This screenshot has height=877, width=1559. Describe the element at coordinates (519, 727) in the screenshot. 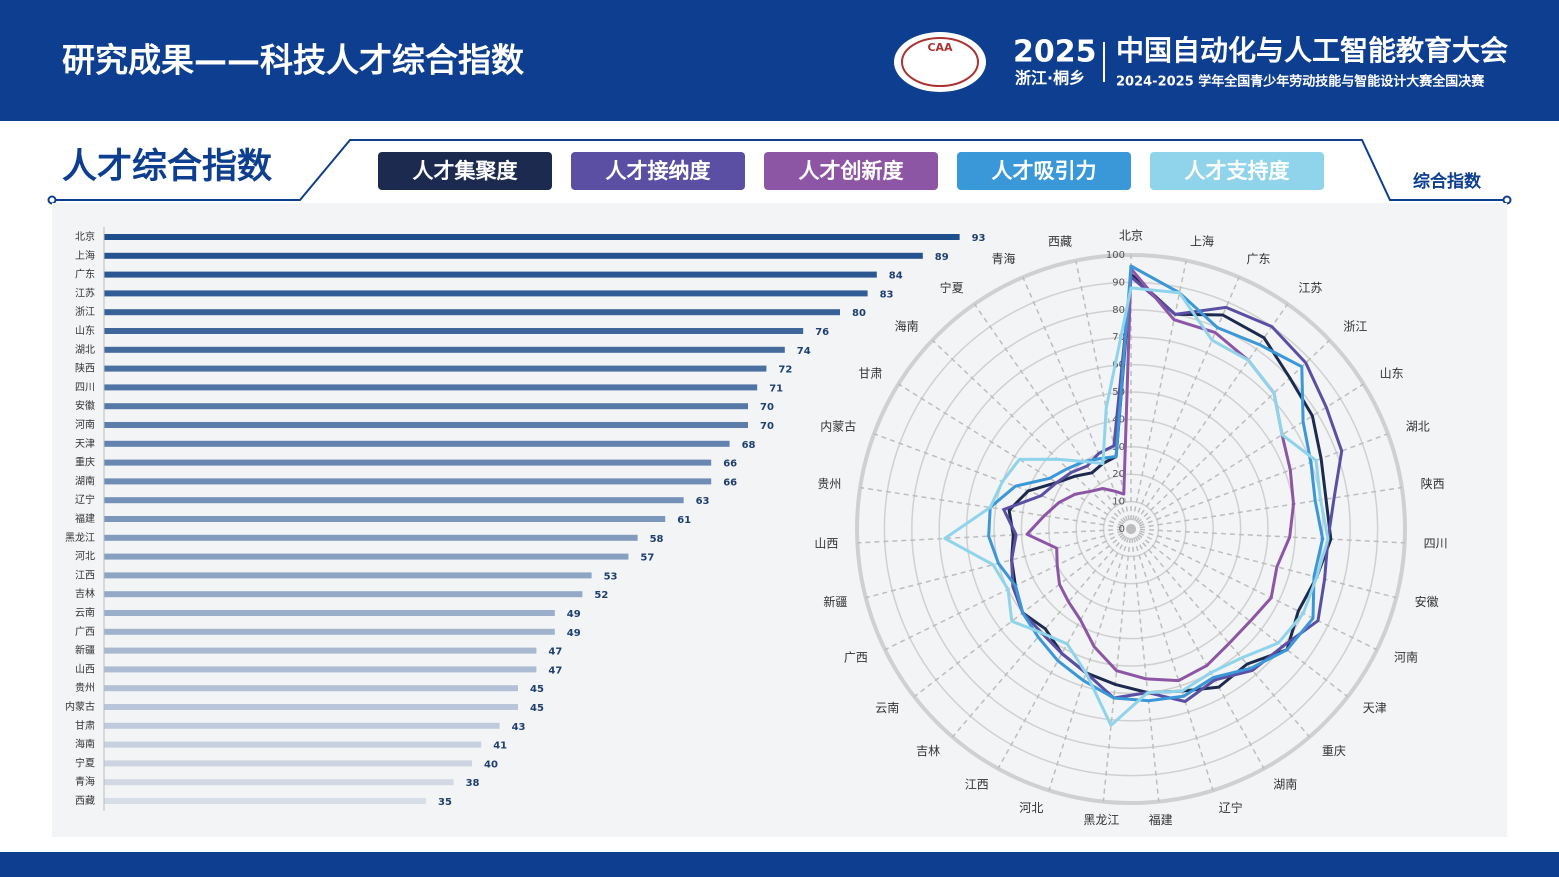

I see `value-label: 43` at that location.